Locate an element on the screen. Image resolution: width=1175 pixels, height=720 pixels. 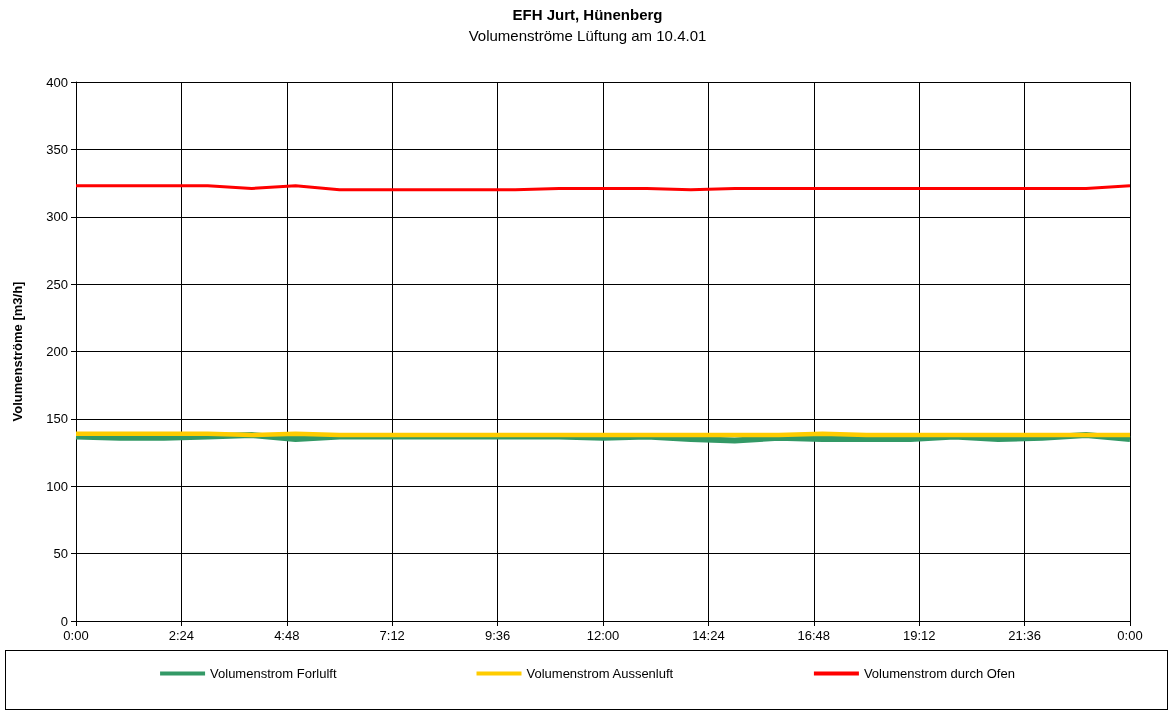
x-tick-label: 7:12 is located at coordinates (392, 635).